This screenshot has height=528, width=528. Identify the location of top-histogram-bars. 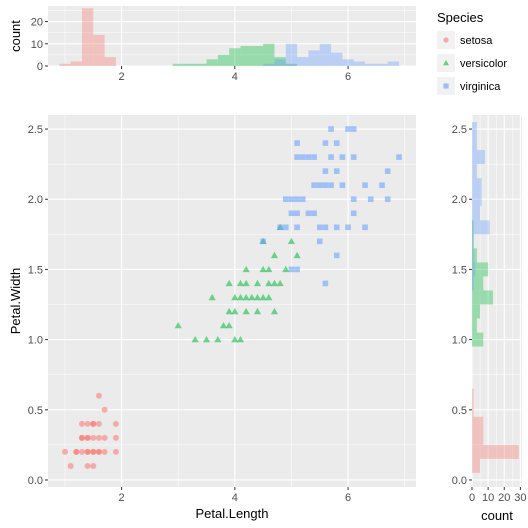
(229, 37).